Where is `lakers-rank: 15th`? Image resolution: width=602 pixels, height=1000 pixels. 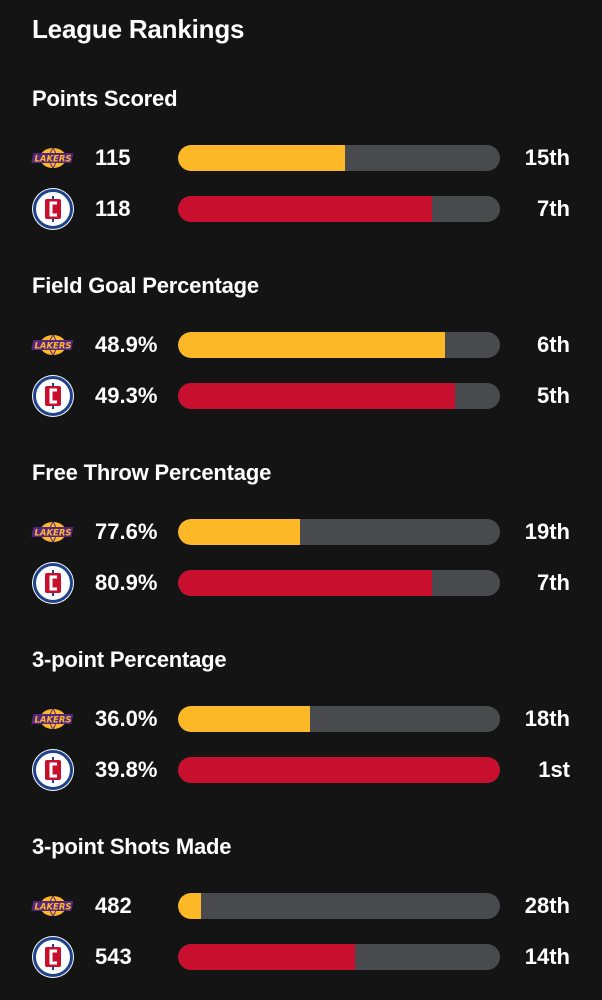 lakers-rank: 15th is located at coordinates (547, 157).